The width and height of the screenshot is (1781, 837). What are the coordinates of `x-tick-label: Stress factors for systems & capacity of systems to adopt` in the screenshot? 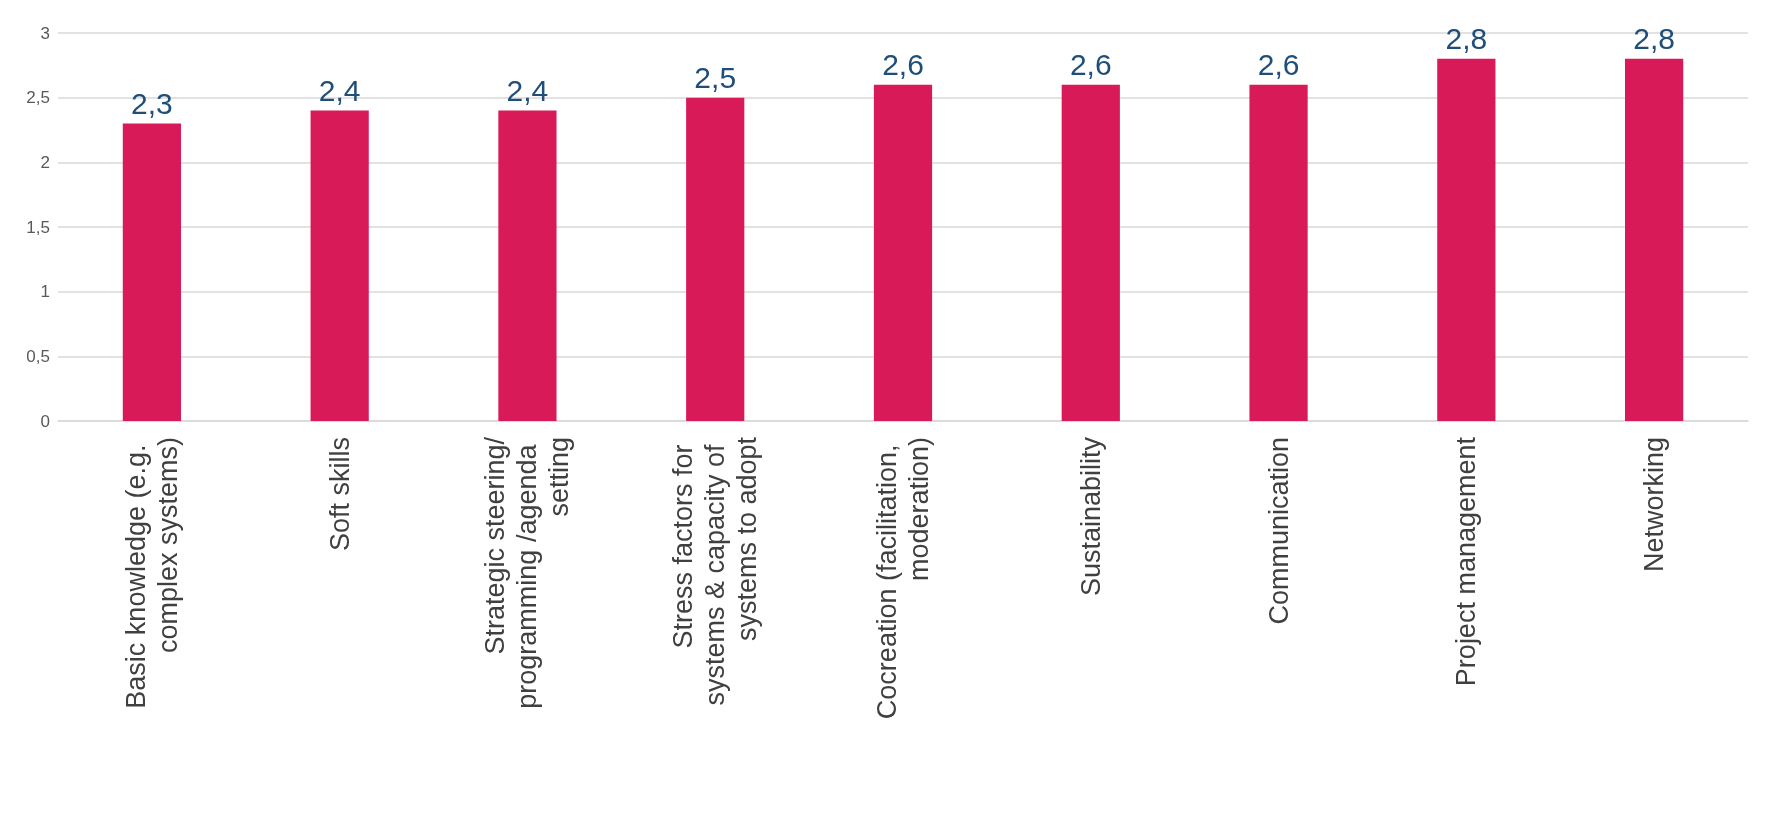 It's located at (715, 571).